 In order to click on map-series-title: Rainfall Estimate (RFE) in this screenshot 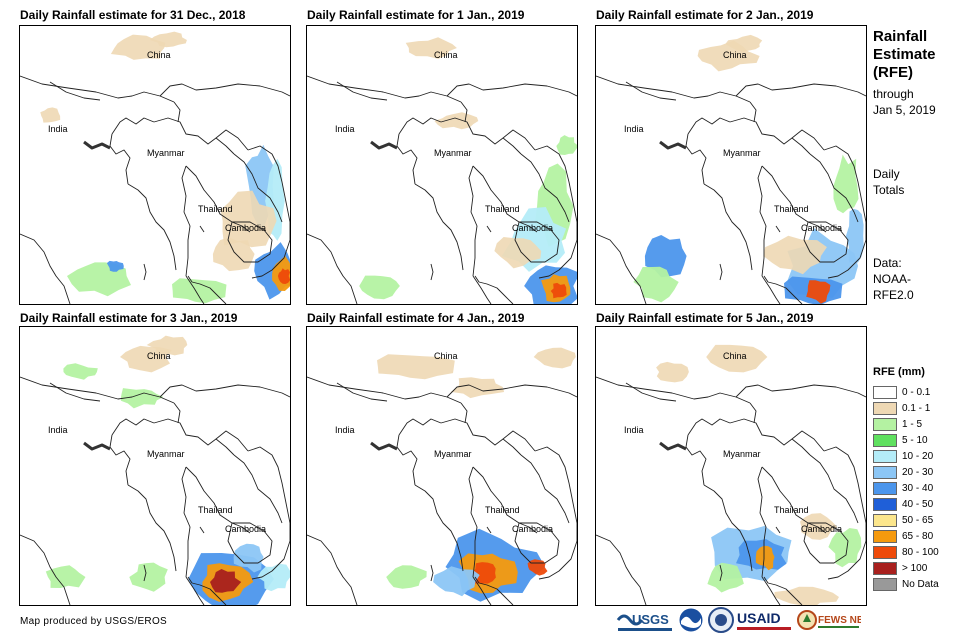, I will do `click(904, 54)`.